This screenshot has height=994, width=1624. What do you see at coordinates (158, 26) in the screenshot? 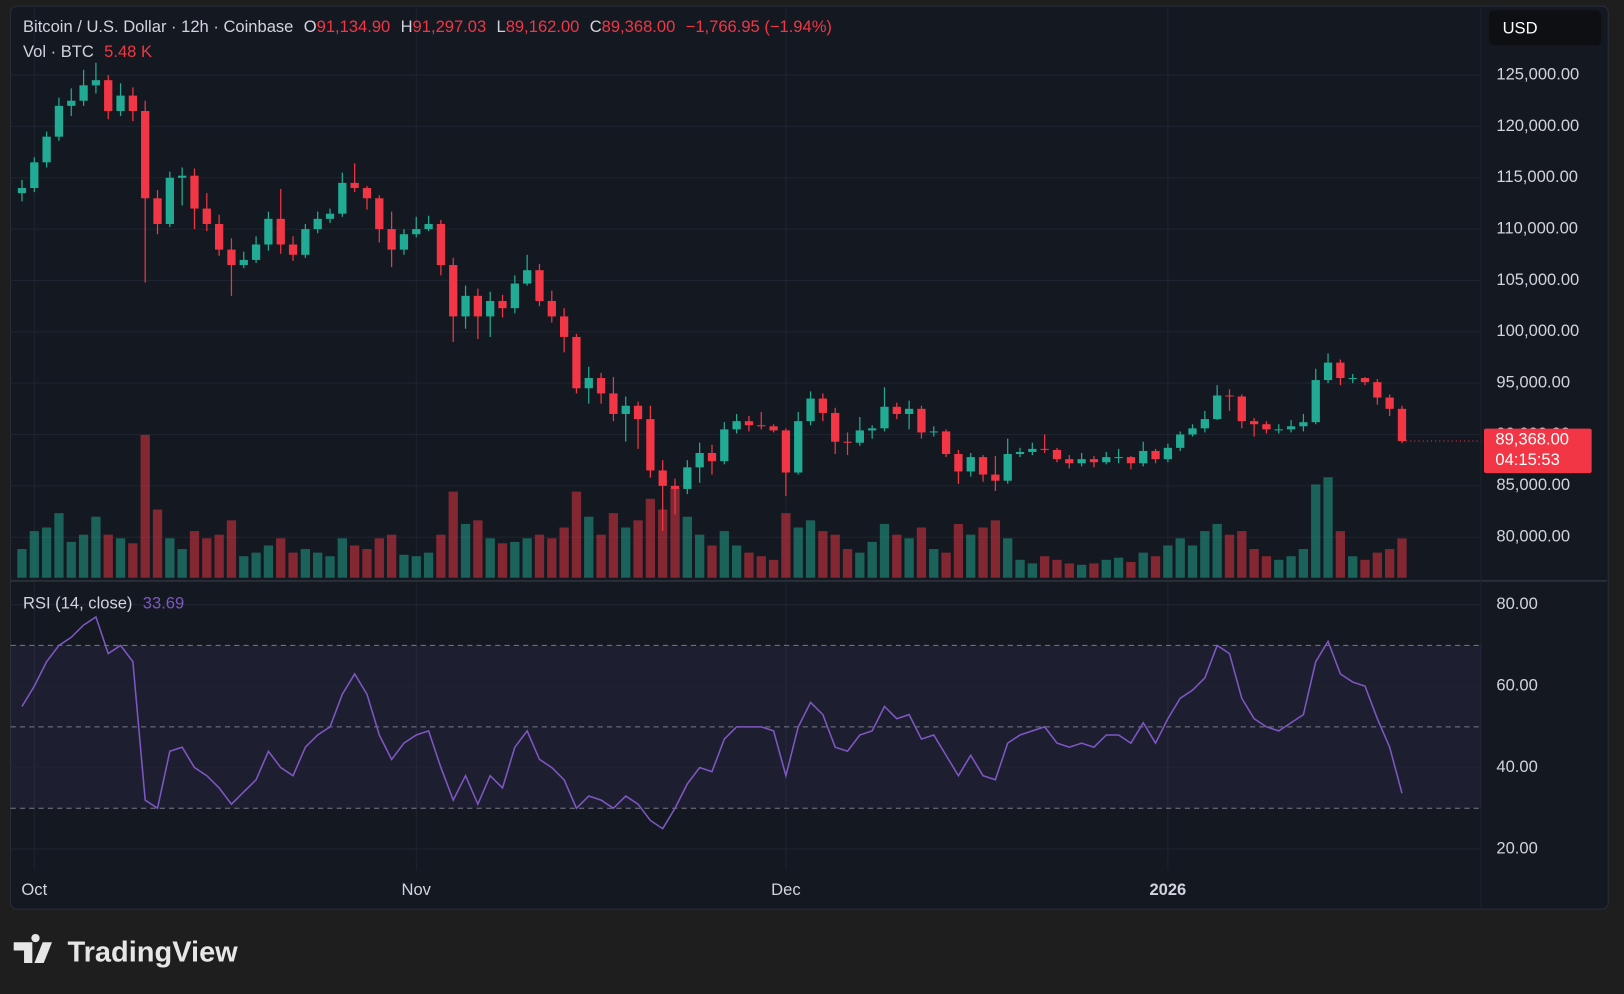
I see `symbol-title: Bitcoin / U.S. Dollar · 12h · Coinbase` at bounding box center [158, 26].